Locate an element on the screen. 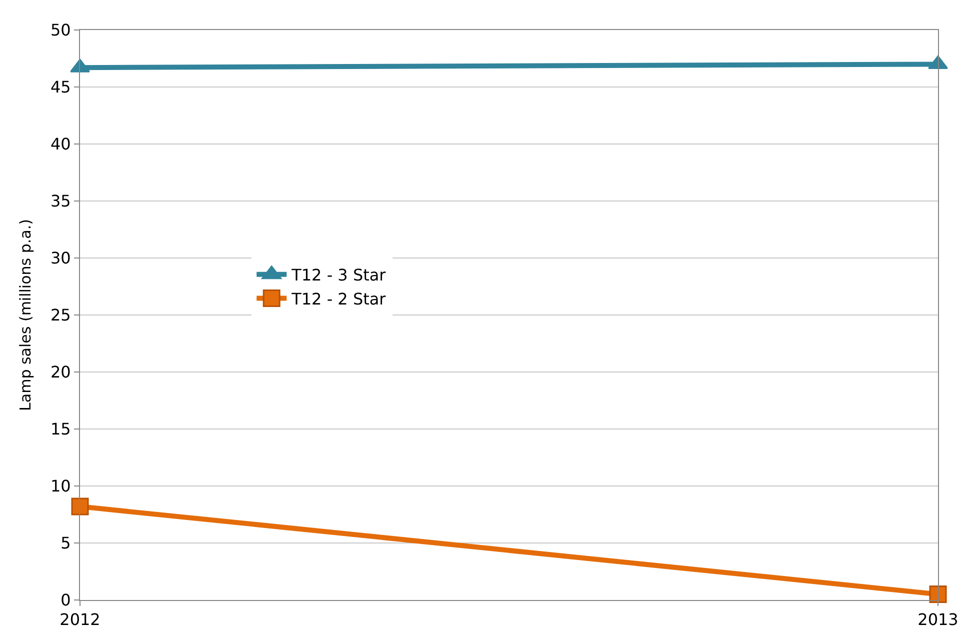 The height and width of the screenshot is (640, 978). y-axis-title: Lamp sales (millions p.a.) is located at coordinates (25, 315).